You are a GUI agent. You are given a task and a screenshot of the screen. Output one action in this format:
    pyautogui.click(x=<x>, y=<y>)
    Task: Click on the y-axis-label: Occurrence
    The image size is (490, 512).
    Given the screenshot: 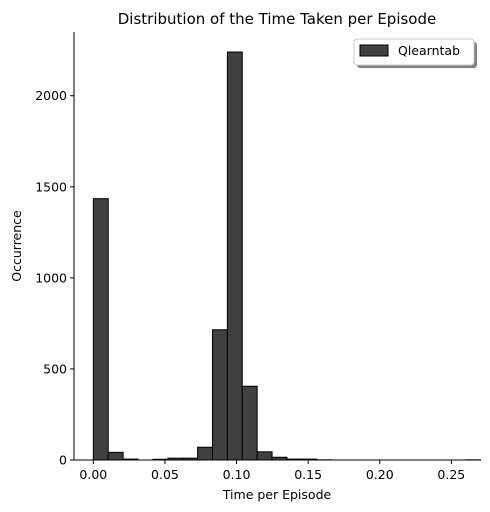 What is the action you would take?
    pyautogui.click(x=16, y=246)
    